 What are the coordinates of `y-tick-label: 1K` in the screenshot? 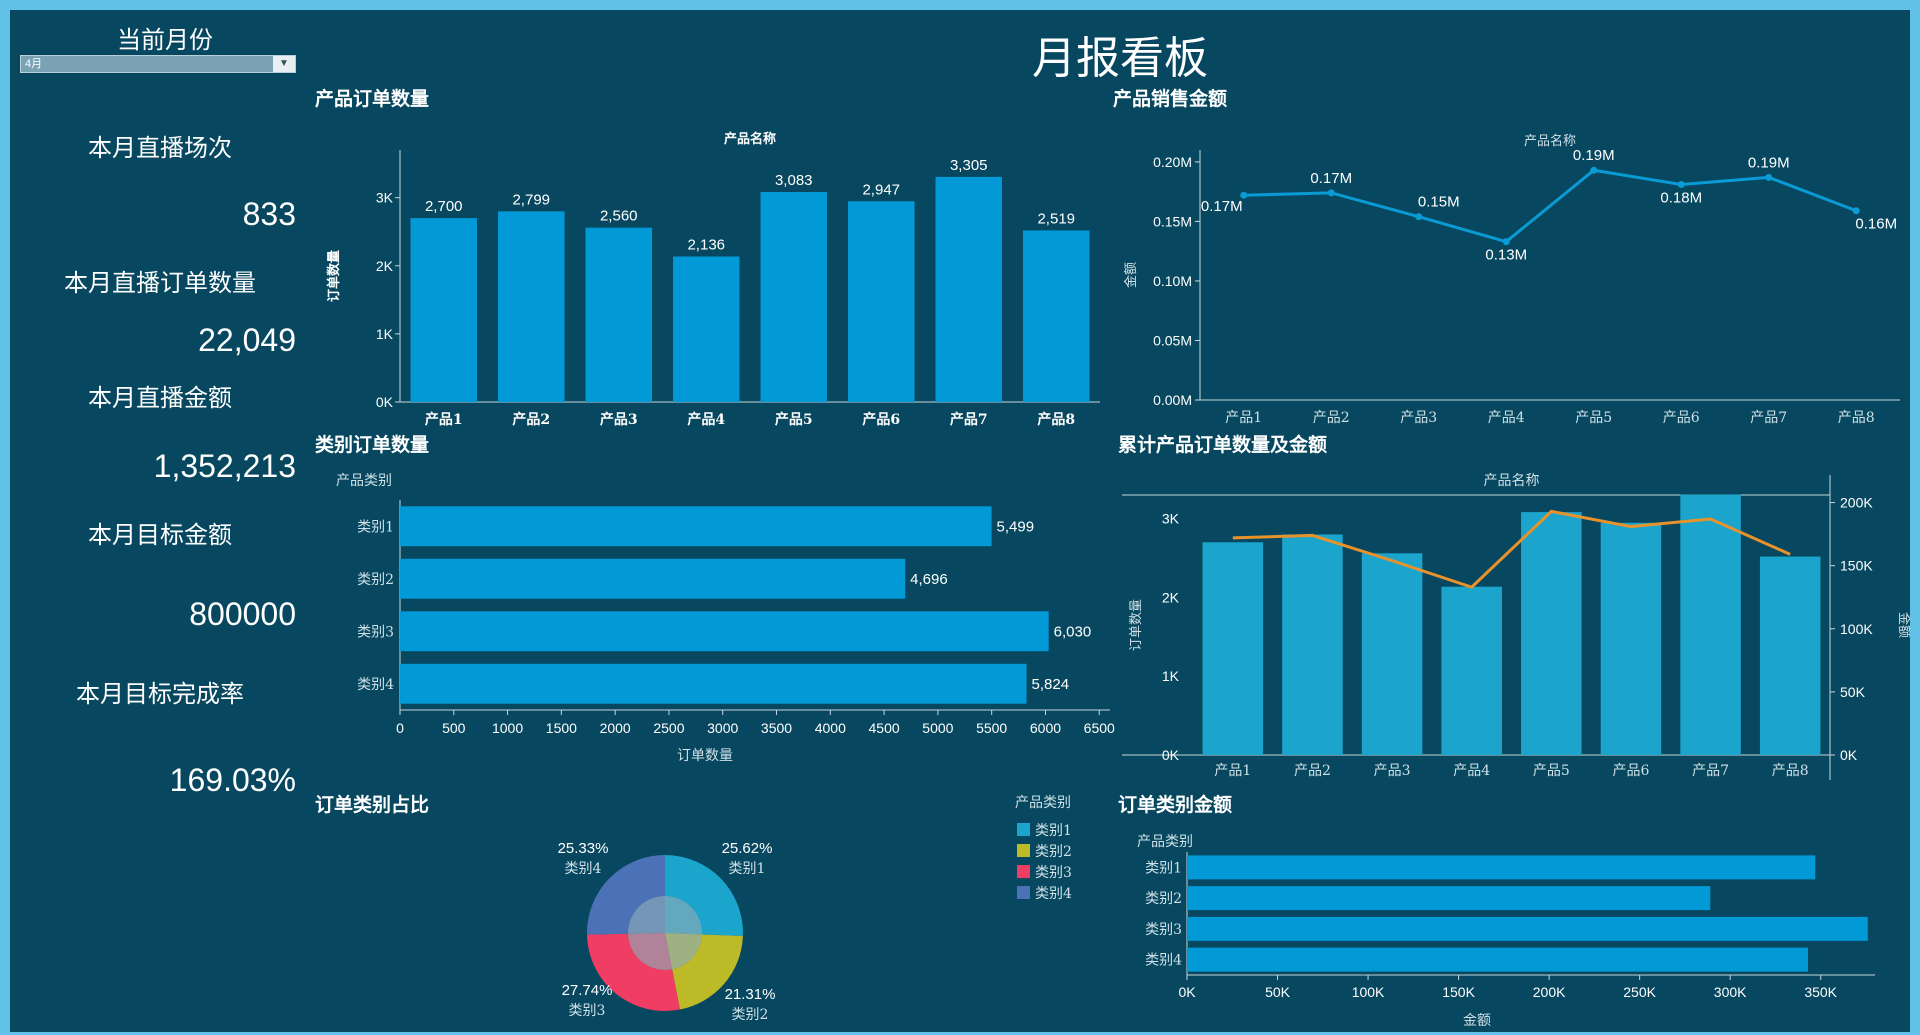 It's located at (1171, 676).